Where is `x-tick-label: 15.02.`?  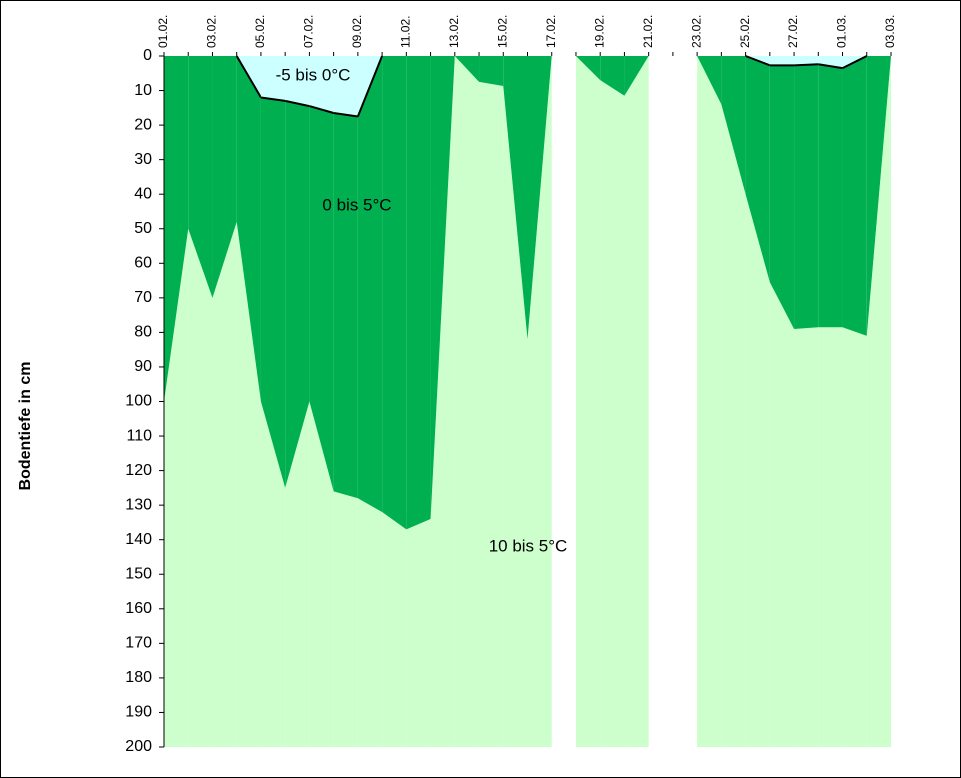
x-tick-label: 15.02. is located at coordinates (502, 31).